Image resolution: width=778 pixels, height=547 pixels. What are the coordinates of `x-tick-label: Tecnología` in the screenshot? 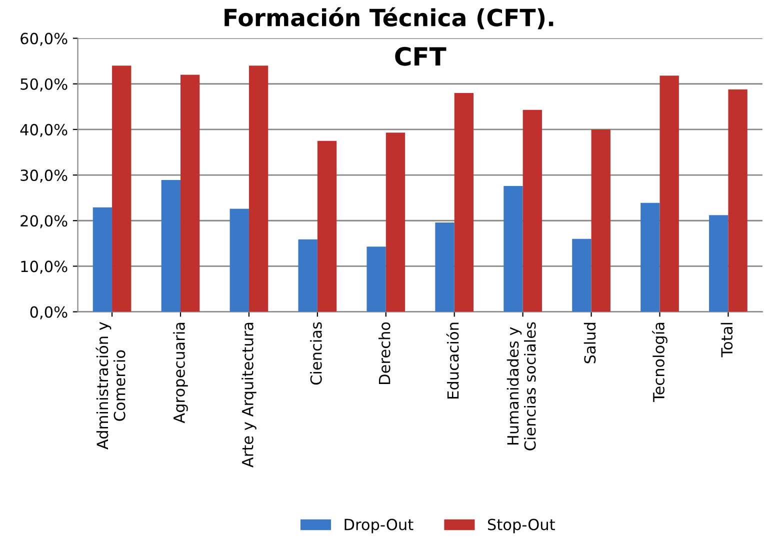 It's located at (660, 362).